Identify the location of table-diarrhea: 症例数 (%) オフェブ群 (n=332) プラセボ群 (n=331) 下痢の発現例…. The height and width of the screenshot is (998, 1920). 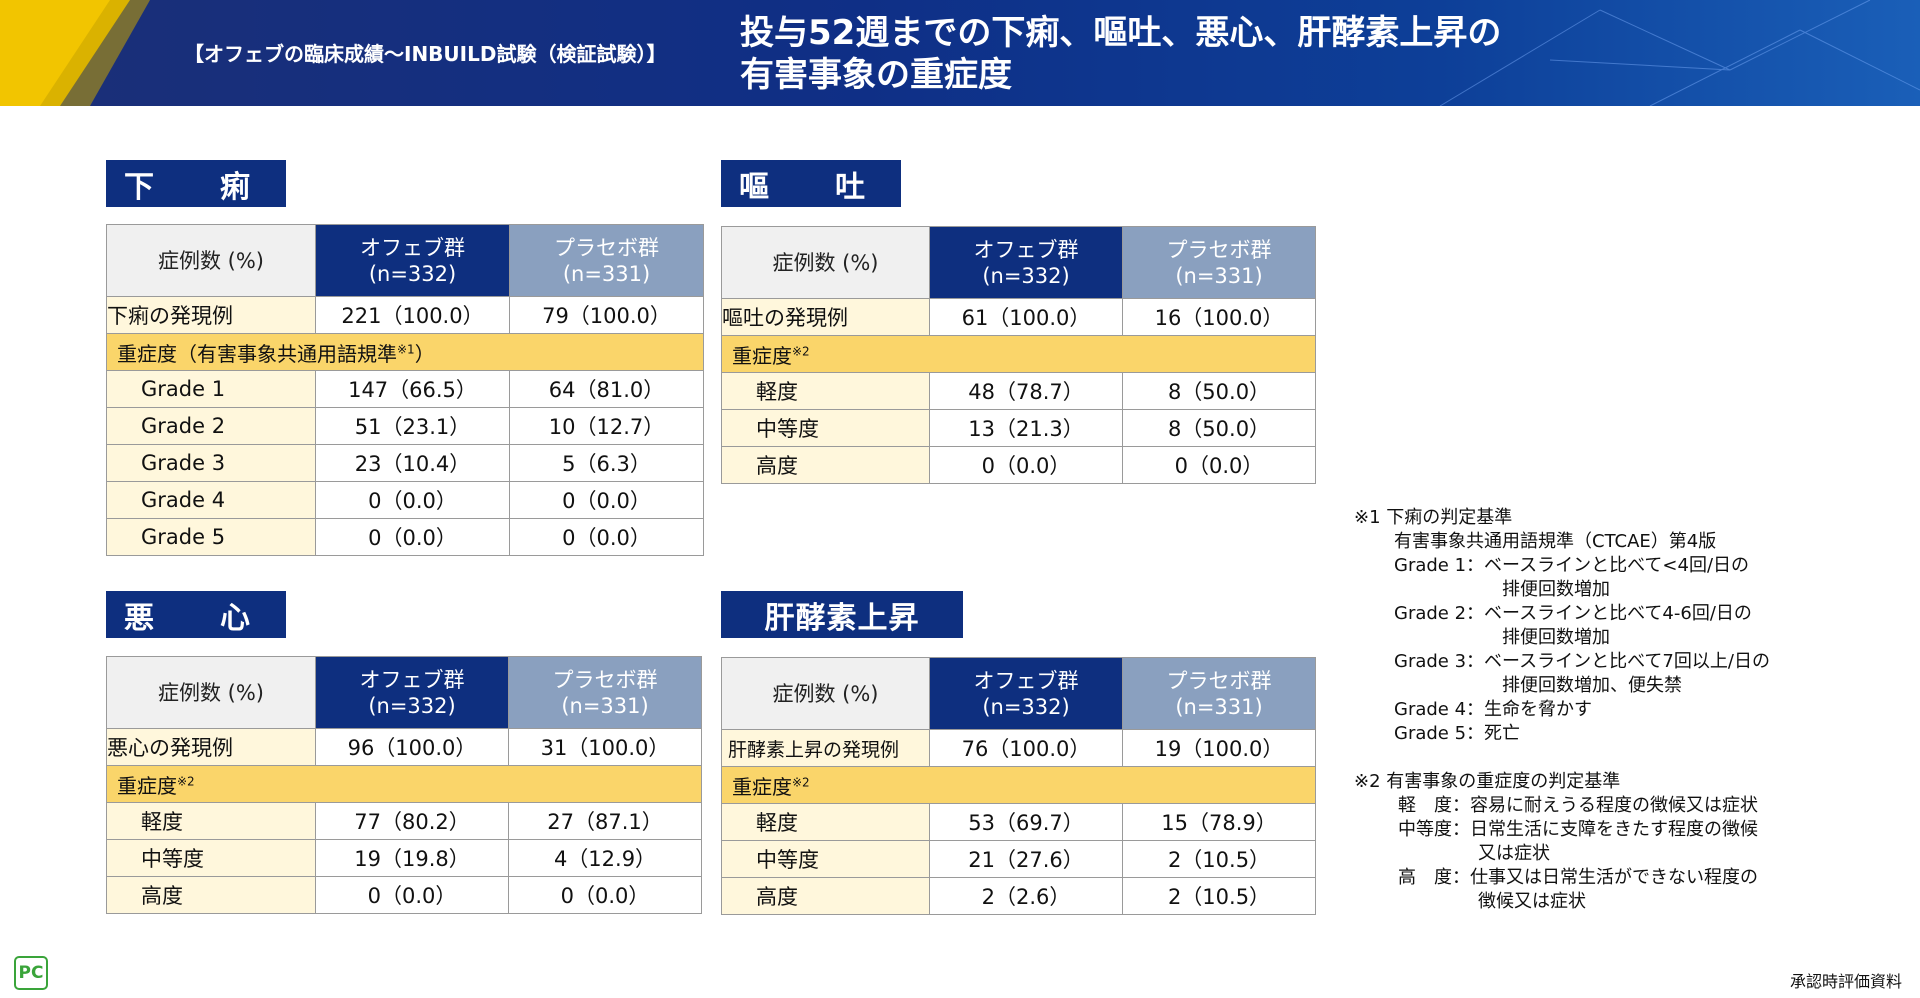
(405, 390).